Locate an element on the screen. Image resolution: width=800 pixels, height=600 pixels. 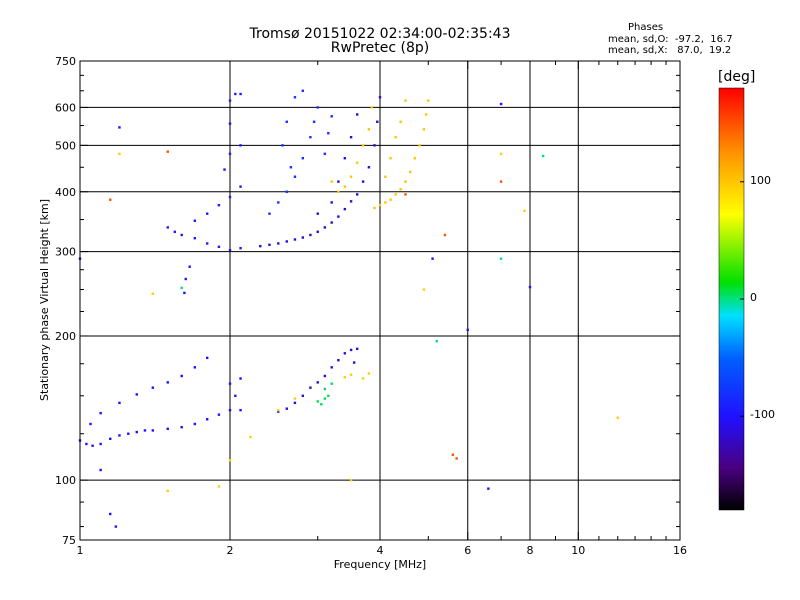
x-tick-label: 10 is located at coordinates (578, 550).